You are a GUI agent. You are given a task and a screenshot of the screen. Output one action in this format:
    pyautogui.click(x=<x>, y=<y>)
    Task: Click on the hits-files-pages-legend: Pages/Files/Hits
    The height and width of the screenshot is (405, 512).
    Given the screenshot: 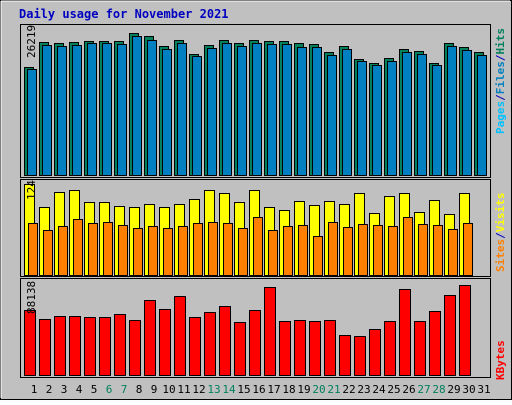 What is the action you would take?
    pyautogui.click(x=500, y=81)
    